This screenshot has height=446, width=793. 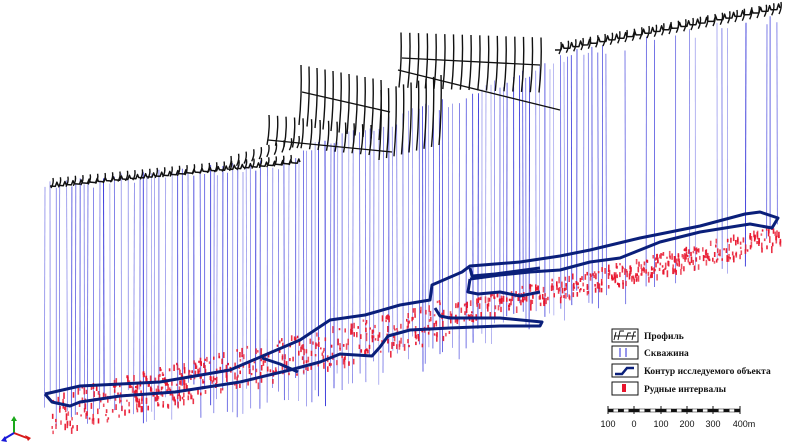 I want to click on ore-interval-icon, so click(x=625, y=388).